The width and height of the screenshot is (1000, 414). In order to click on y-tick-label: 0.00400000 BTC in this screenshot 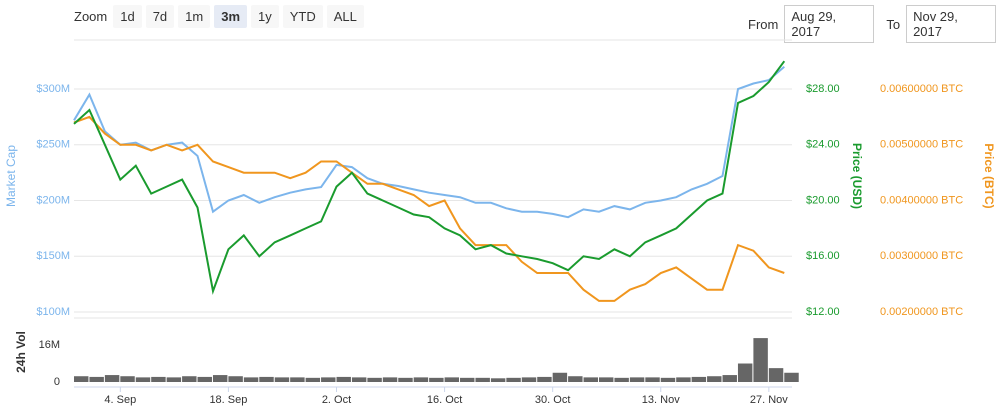, I will do `click(921, 200)`.